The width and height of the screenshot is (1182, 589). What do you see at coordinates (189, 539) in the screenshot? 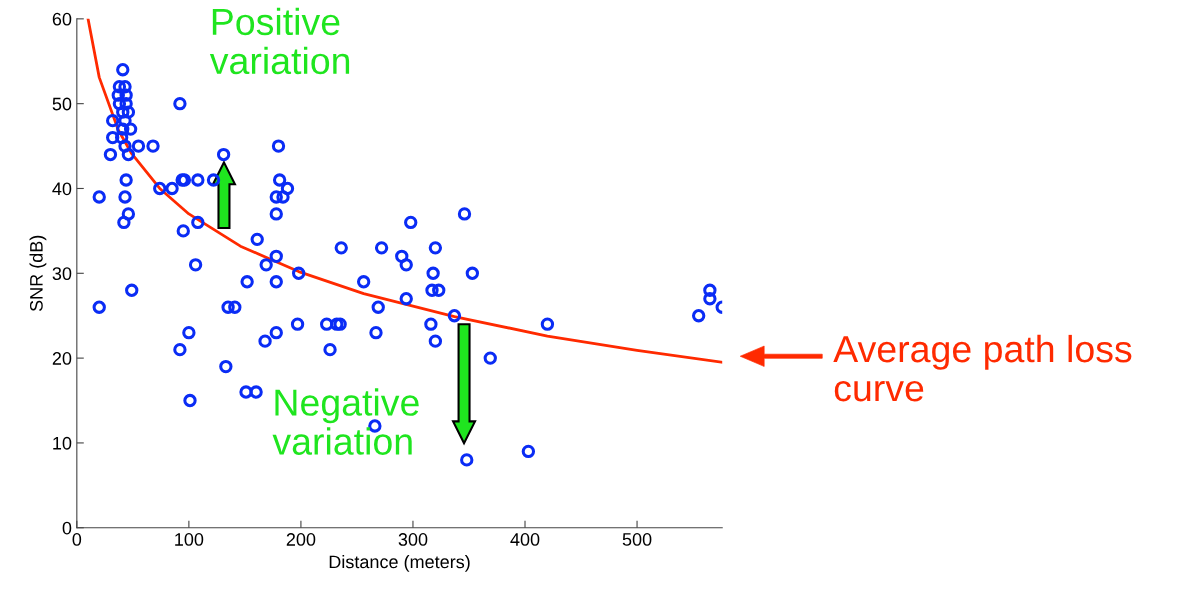
I see `x-tick-label: 100` at bounding box center [189, 539].